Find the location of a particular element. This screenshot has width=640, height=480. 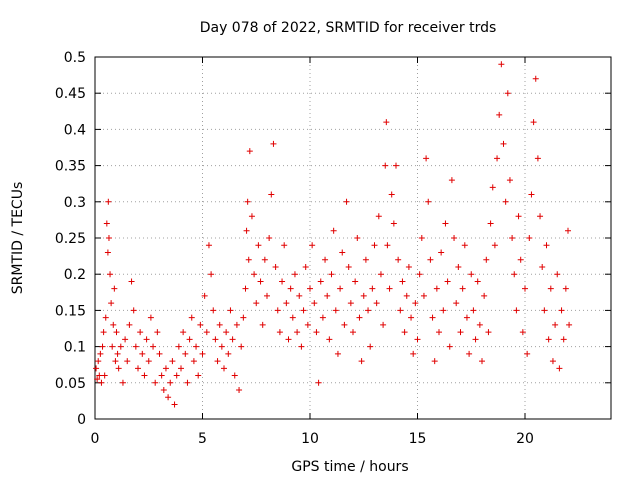

y-tick-label: 0.3 is located at coordinates (75, 203).